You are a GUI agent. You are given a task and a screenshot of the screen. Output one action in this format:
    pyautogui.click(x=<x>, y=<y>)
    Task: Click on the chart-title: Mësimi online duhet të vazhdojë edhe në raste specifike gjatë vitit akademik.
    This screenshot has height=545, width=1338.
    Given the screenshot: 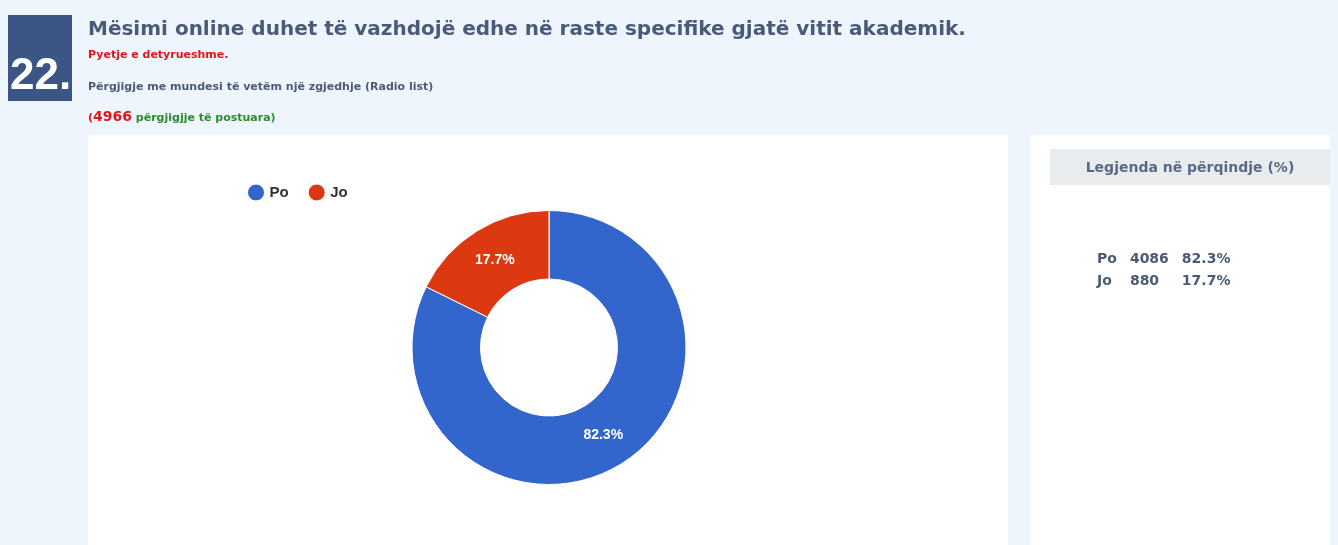 What is the action you would take?
    pyautogui.click(x=527, y=28)
    